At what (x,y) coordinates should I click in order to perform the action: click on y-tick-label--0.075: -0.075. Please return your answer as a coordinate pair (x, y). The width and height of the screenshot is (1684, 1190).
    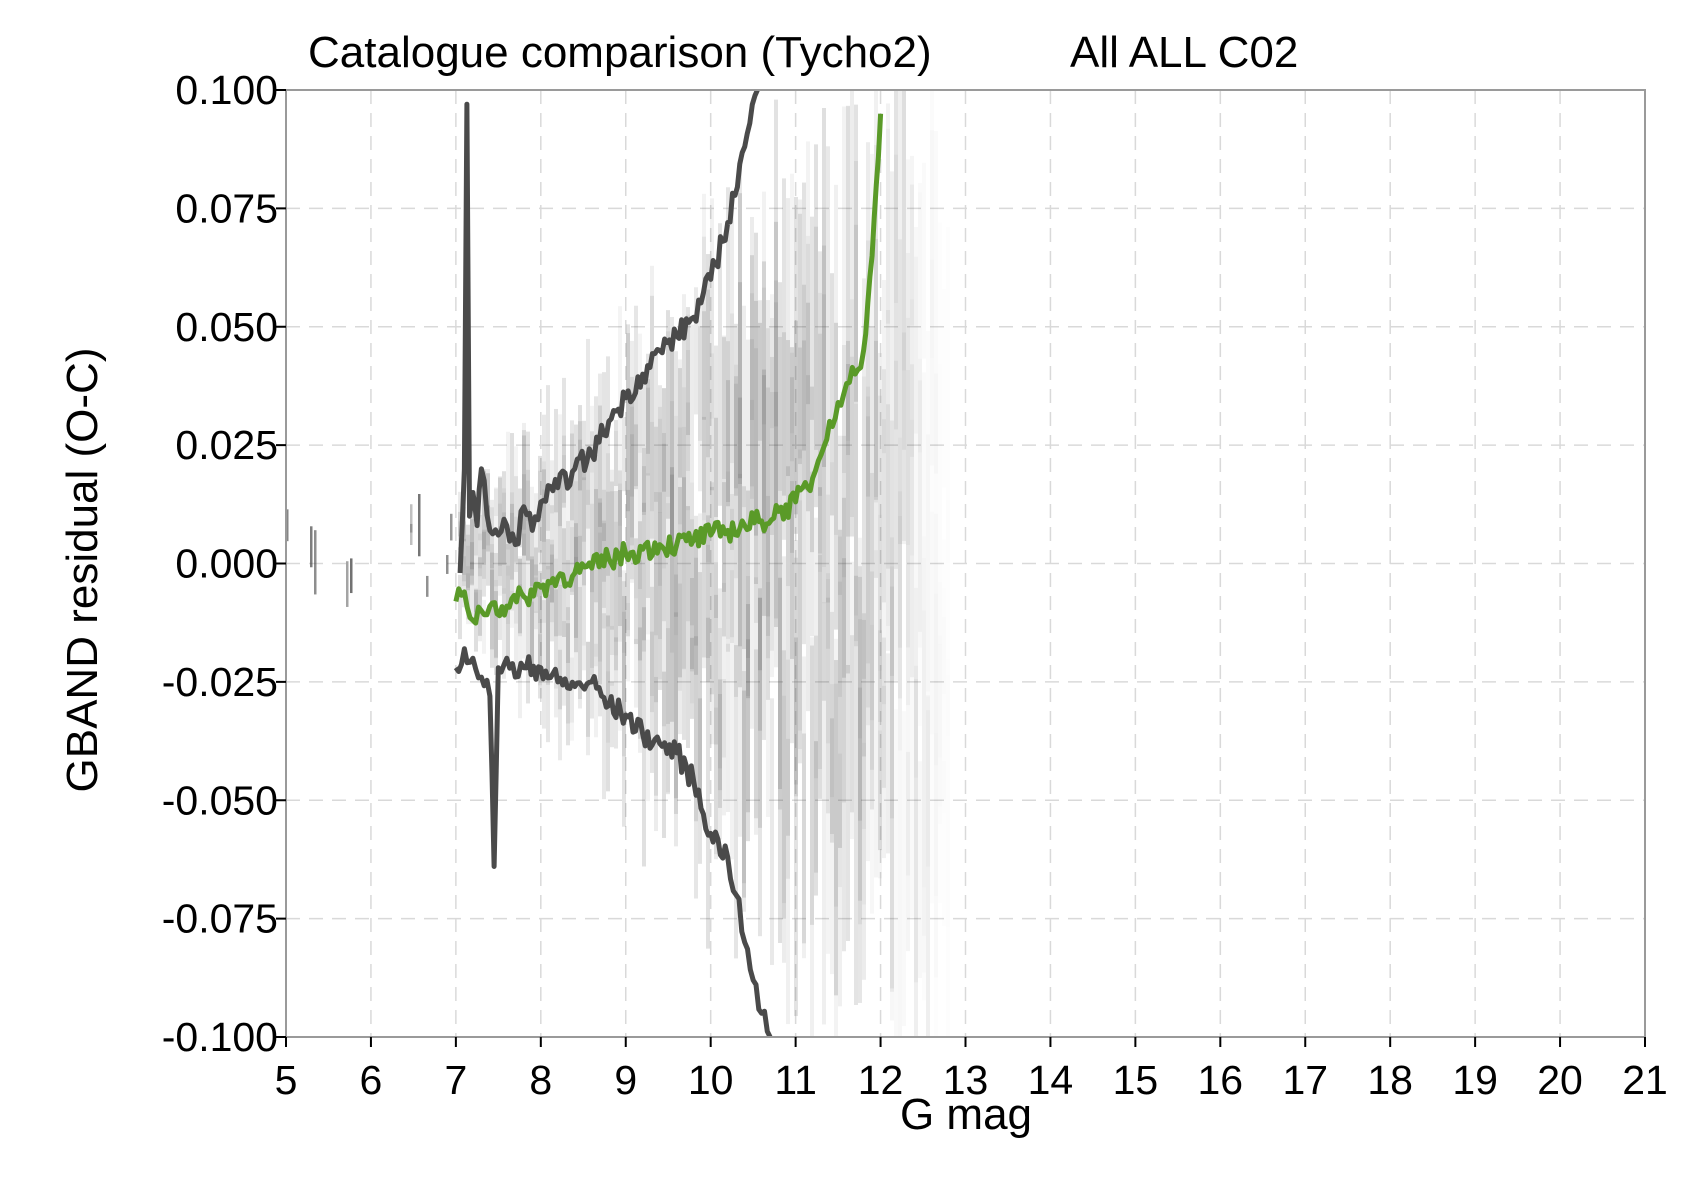
    Looking at the image, I should click on (220, 919).